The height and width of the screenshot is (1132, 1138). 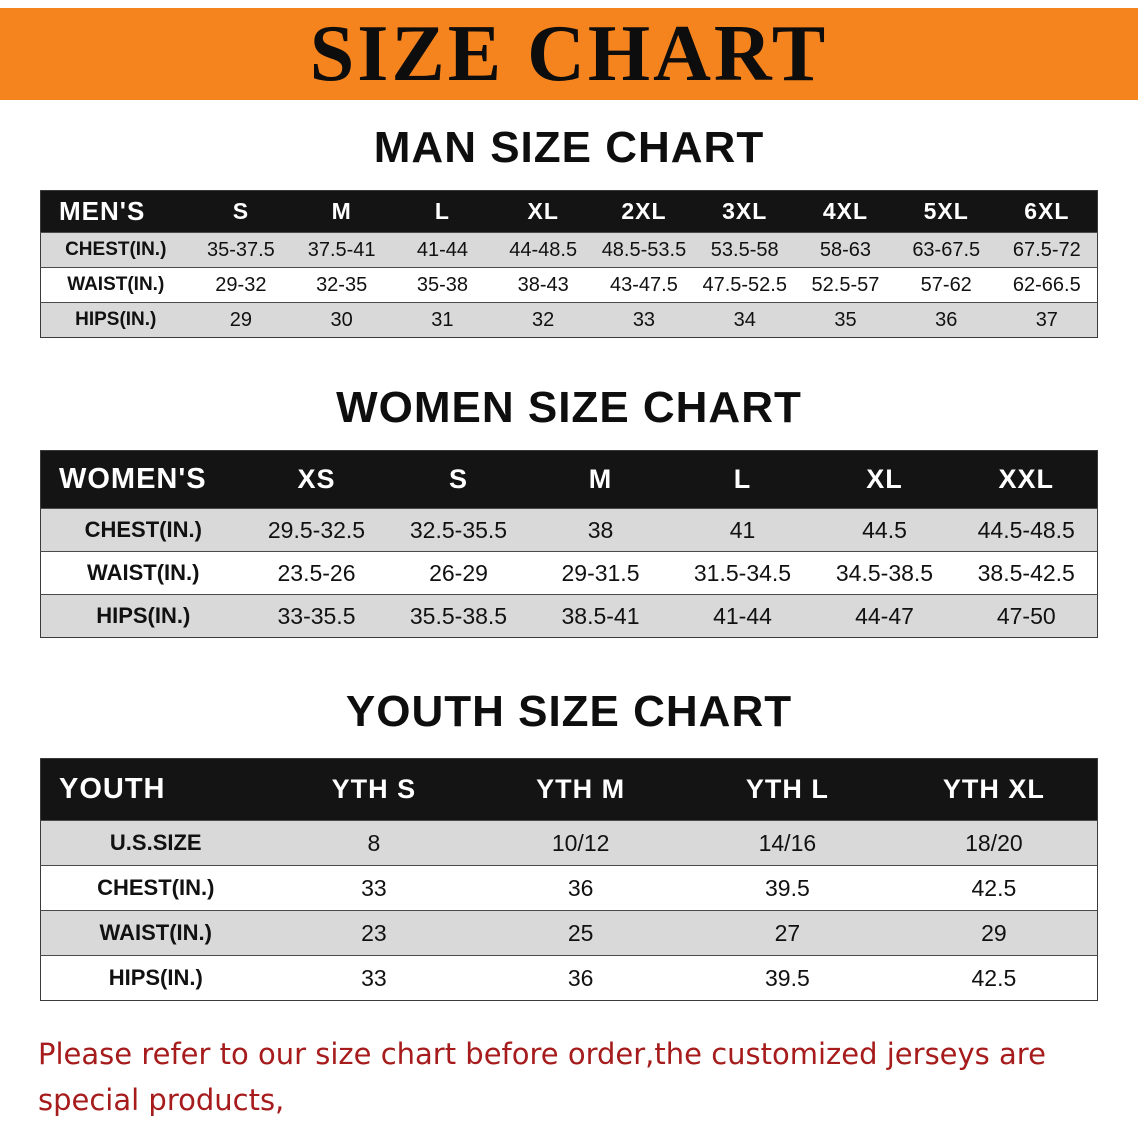 What do you see at coordinates (644, 211) in the screenshot?
I see `column-header: 2XL` at bounding box center [644, 211].